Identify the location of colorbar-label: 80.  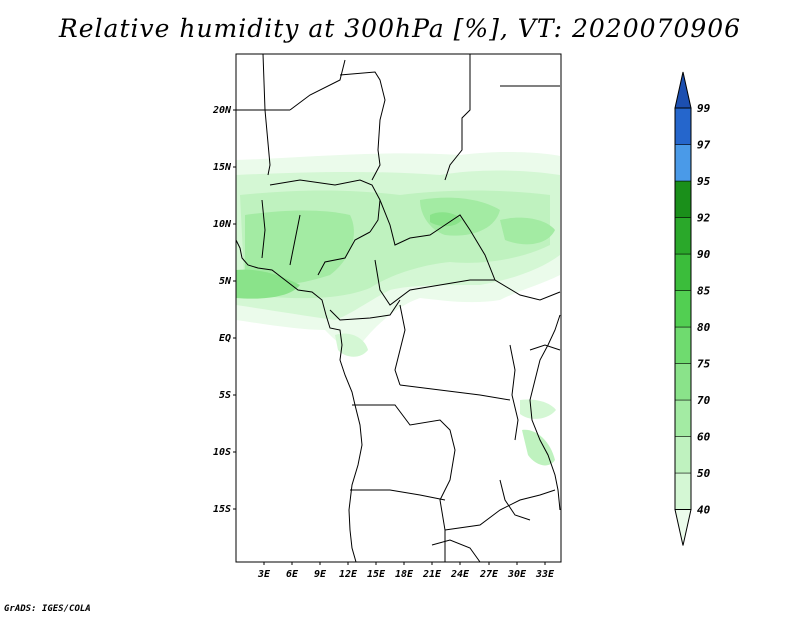
(704, 327).